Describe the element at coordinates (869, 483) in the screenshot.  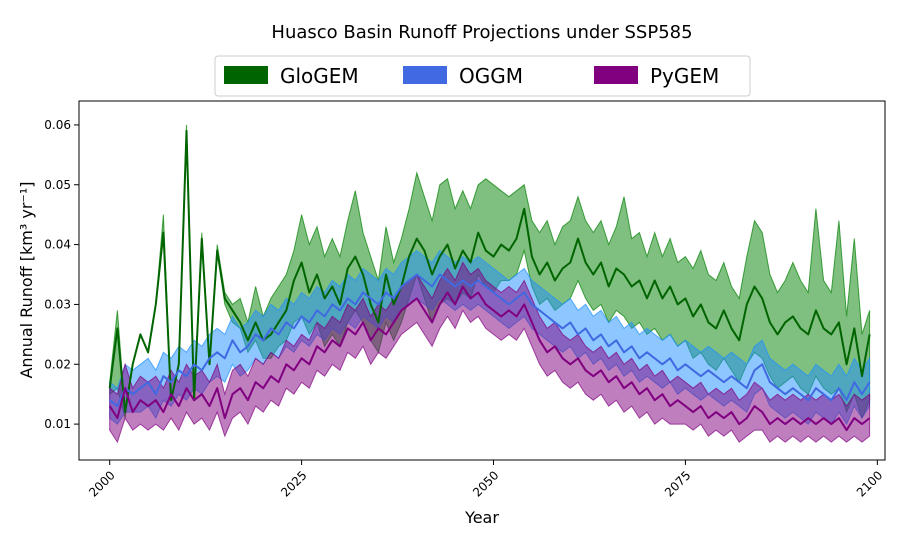
I see `x-tick-label: 2100` at that location.